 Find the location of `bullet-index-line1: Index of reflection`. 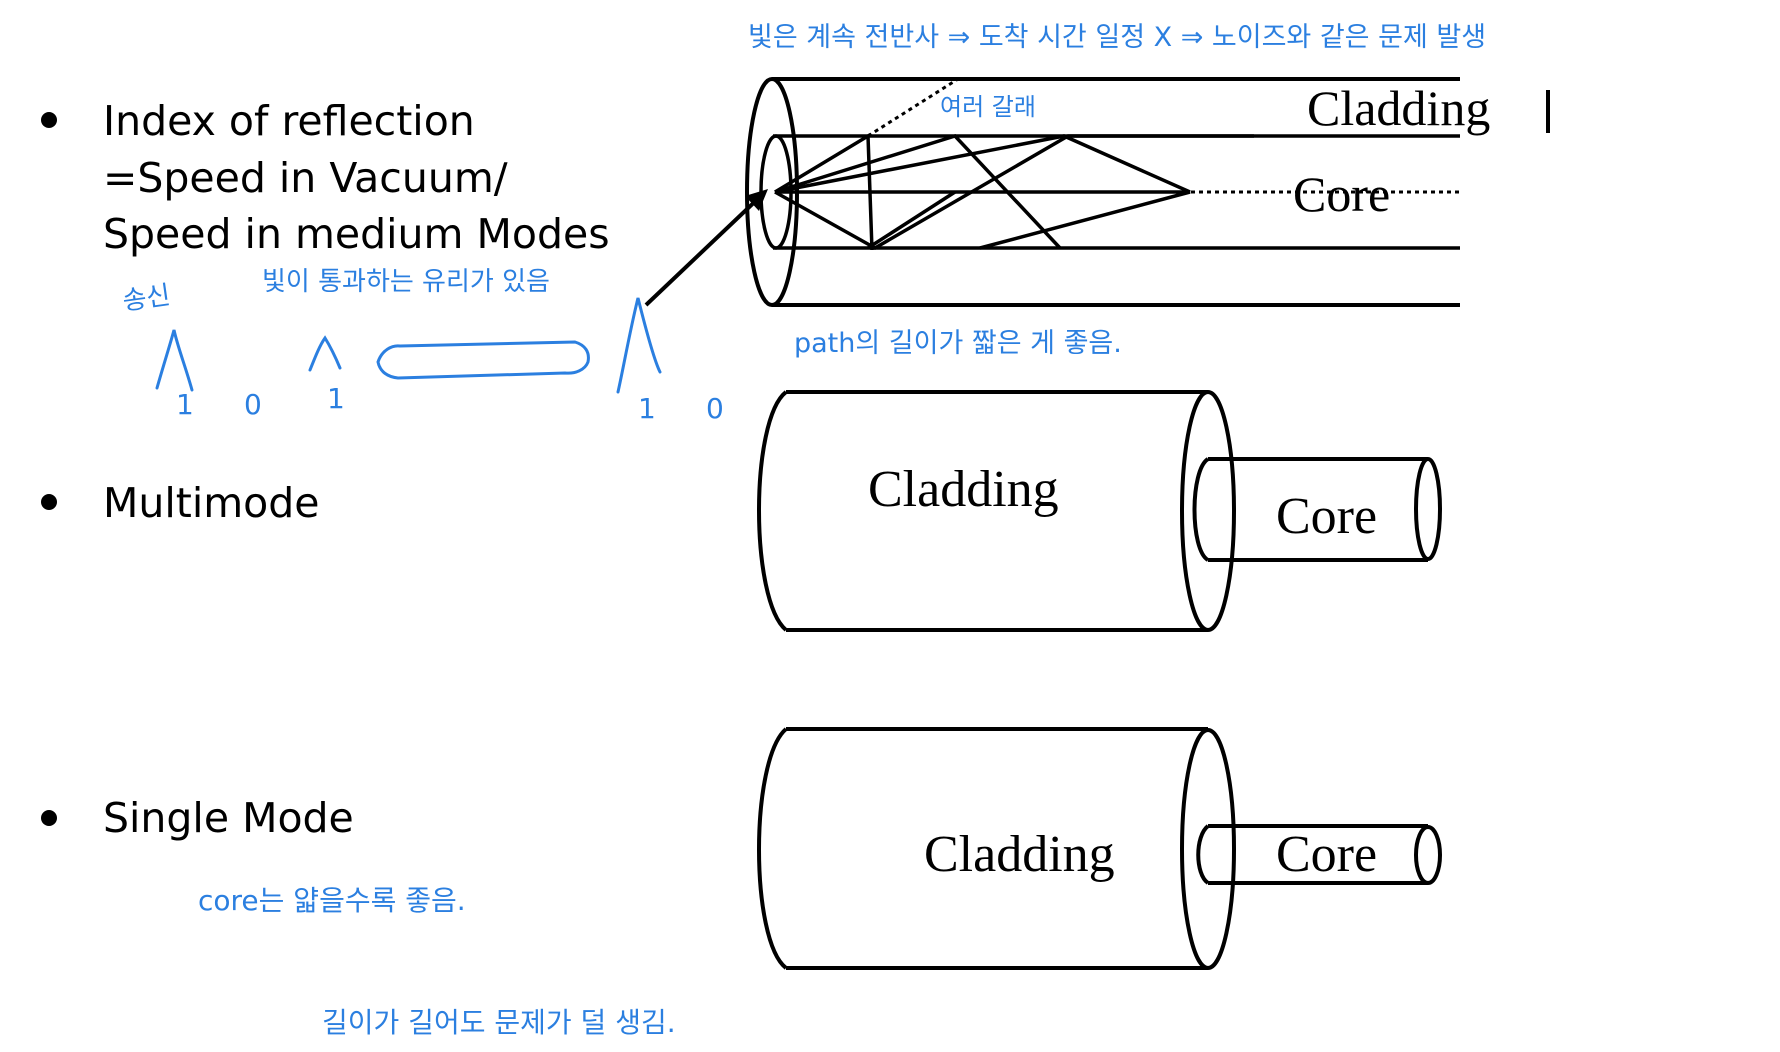

bullet-index-line1: Index of reflection is located at coordinates (289, 121).